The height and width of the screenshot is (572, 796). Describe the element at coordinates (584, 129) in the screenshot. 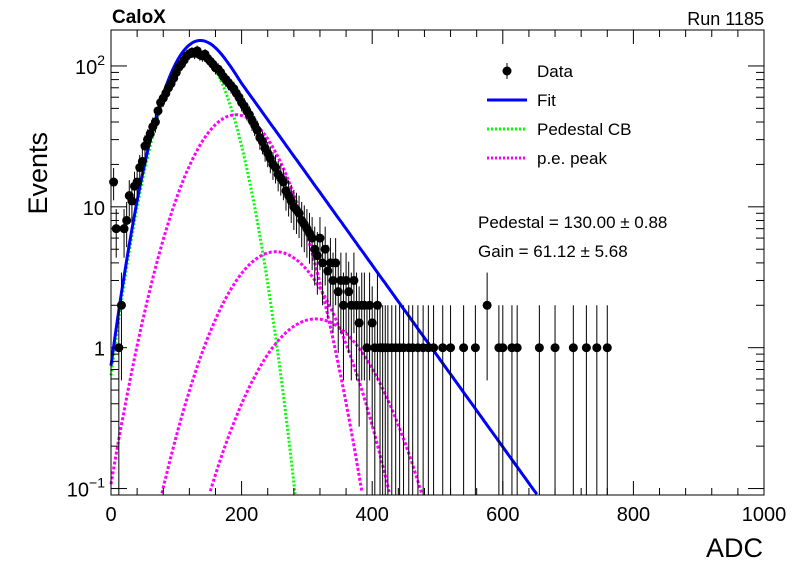

I see `legend-label: Pedestal CB` at that location.